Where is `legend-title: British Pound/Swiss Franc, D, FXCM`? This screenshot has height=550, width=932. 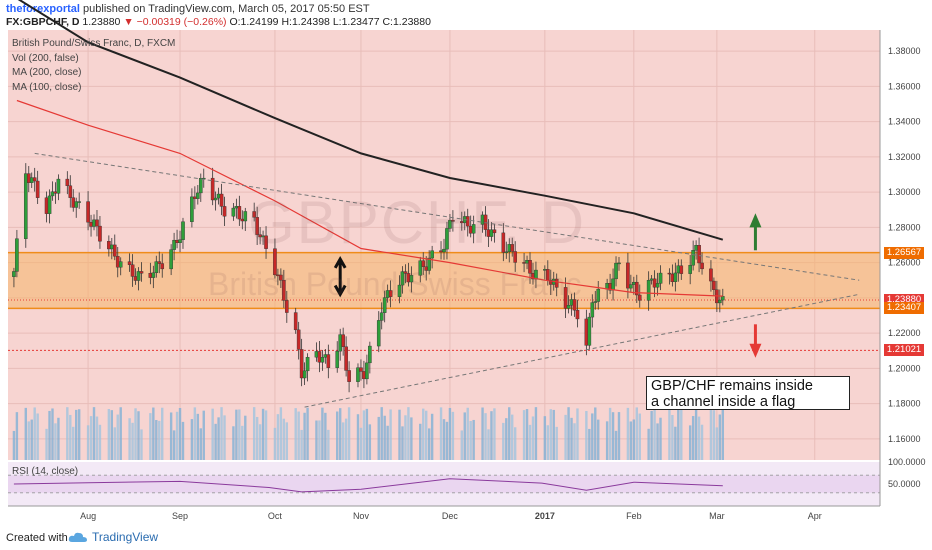
legend-title: British Pound/Swiss Franc, D, FXCM is located at coordinates (94, 43).